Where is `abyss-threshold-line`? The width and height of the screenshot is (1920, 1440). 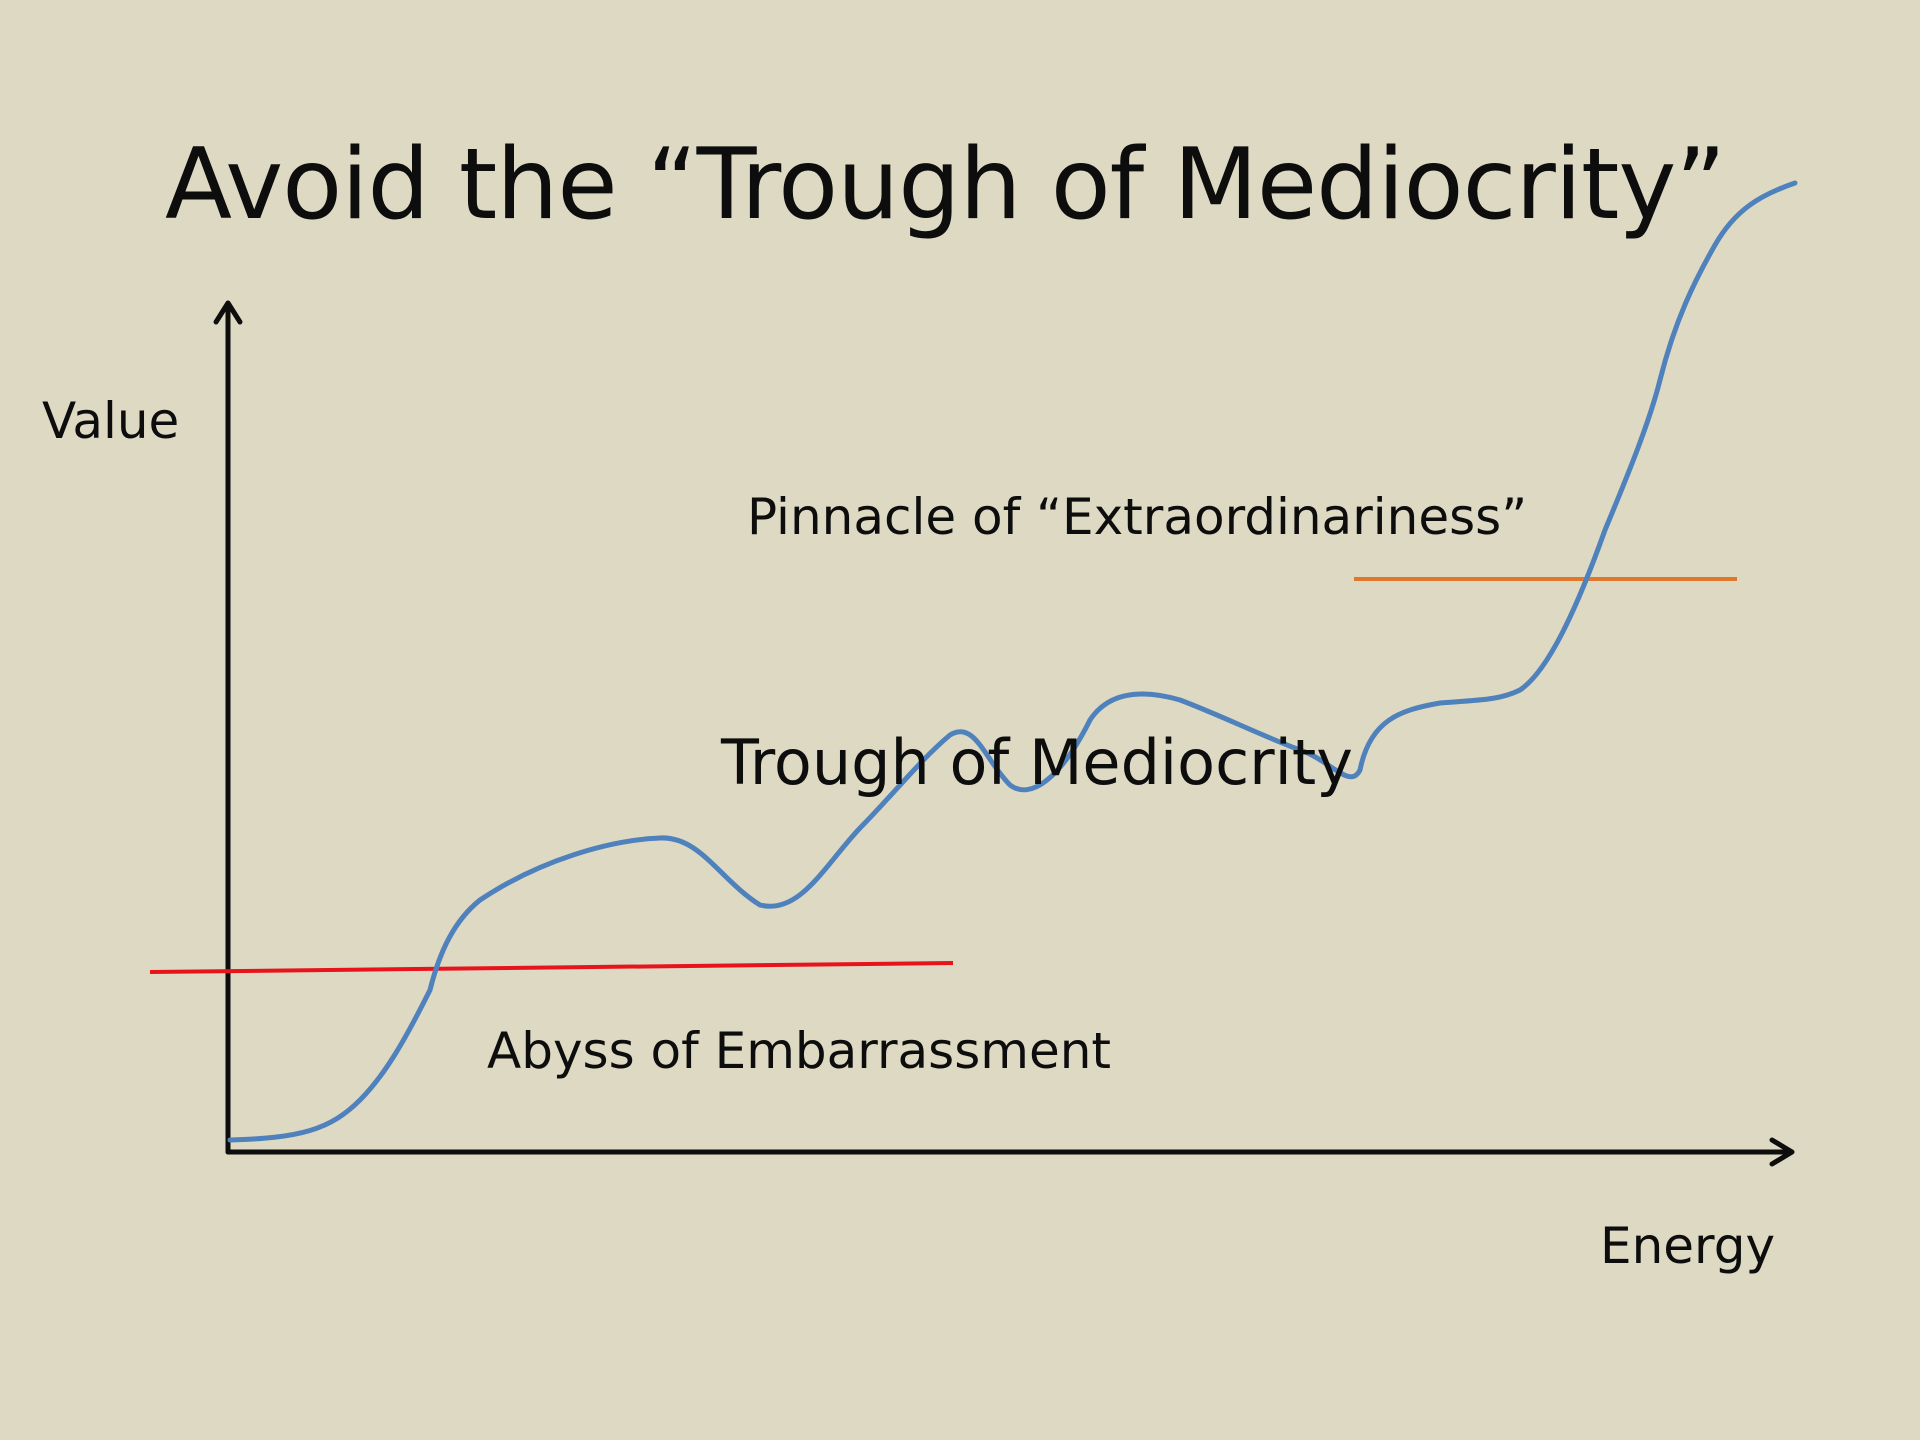 abyss-threshold-line is located at coordinates (551, 967).